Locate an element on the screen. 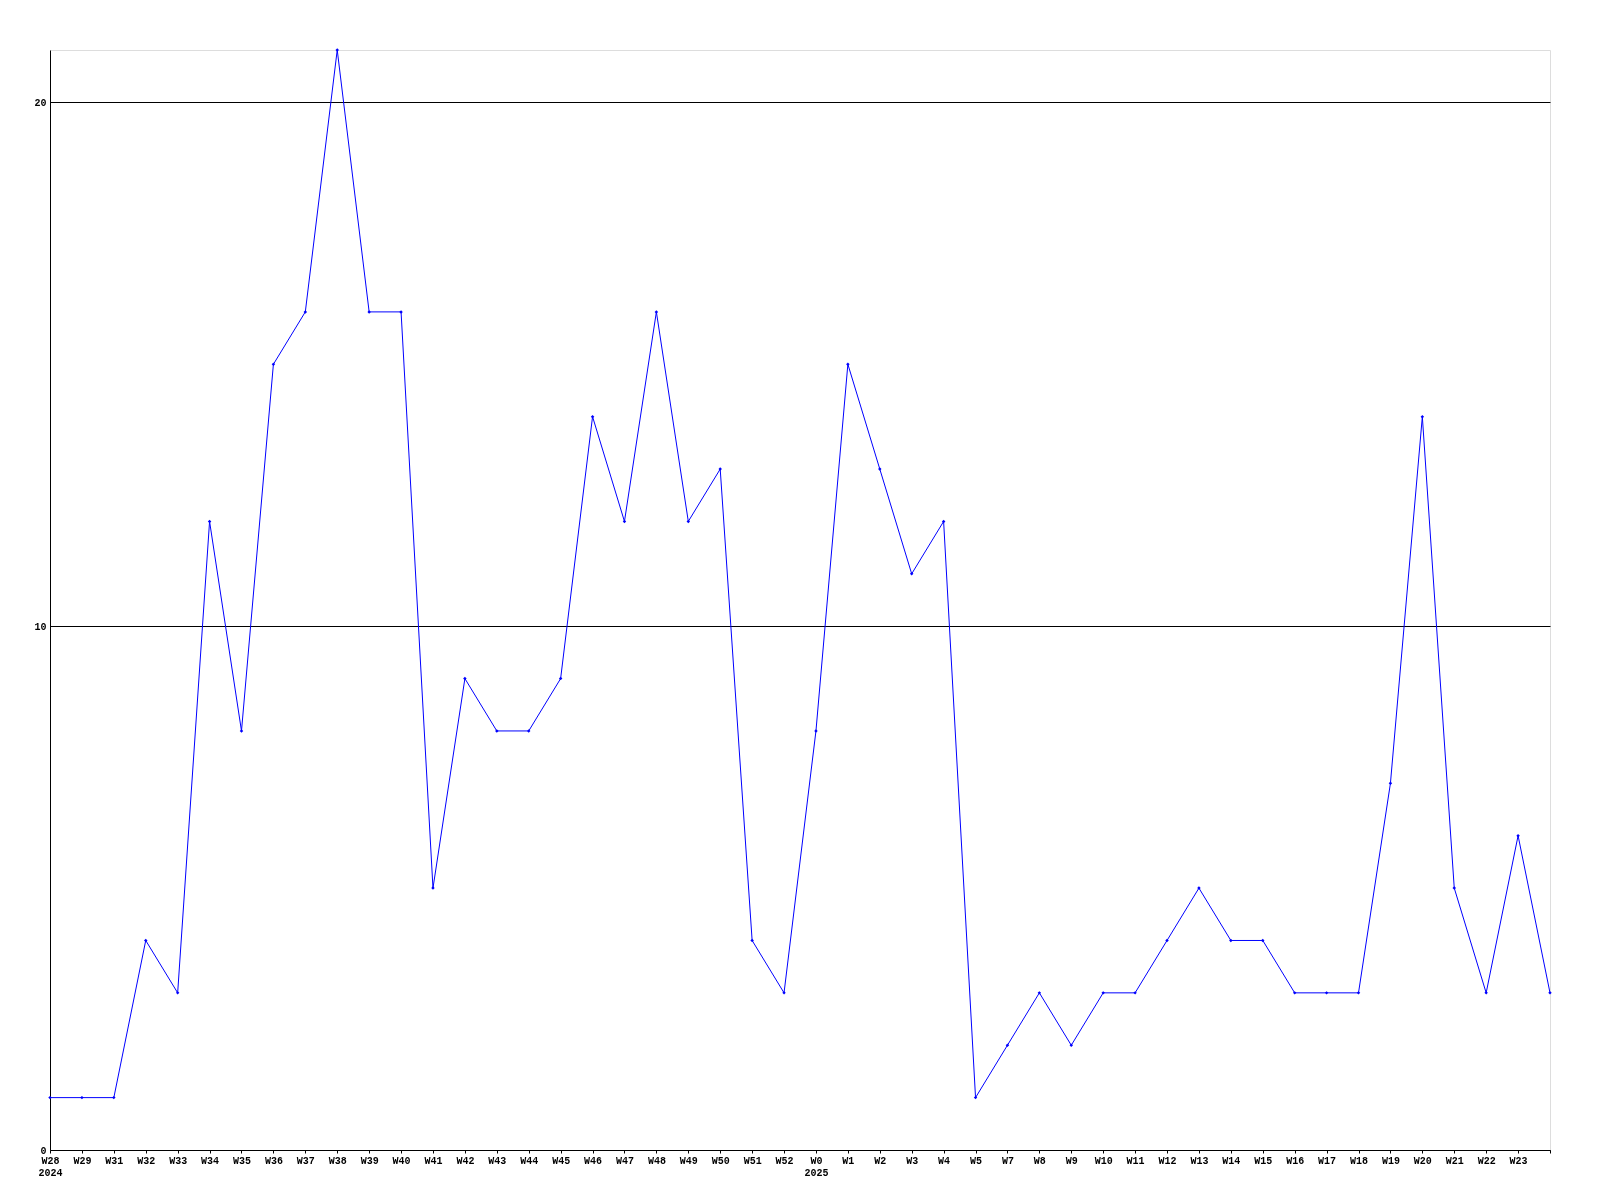 The width and height of the screenshot is (1600, 1200). x-tick-label: W35 is located at coordinates (241, 1161).